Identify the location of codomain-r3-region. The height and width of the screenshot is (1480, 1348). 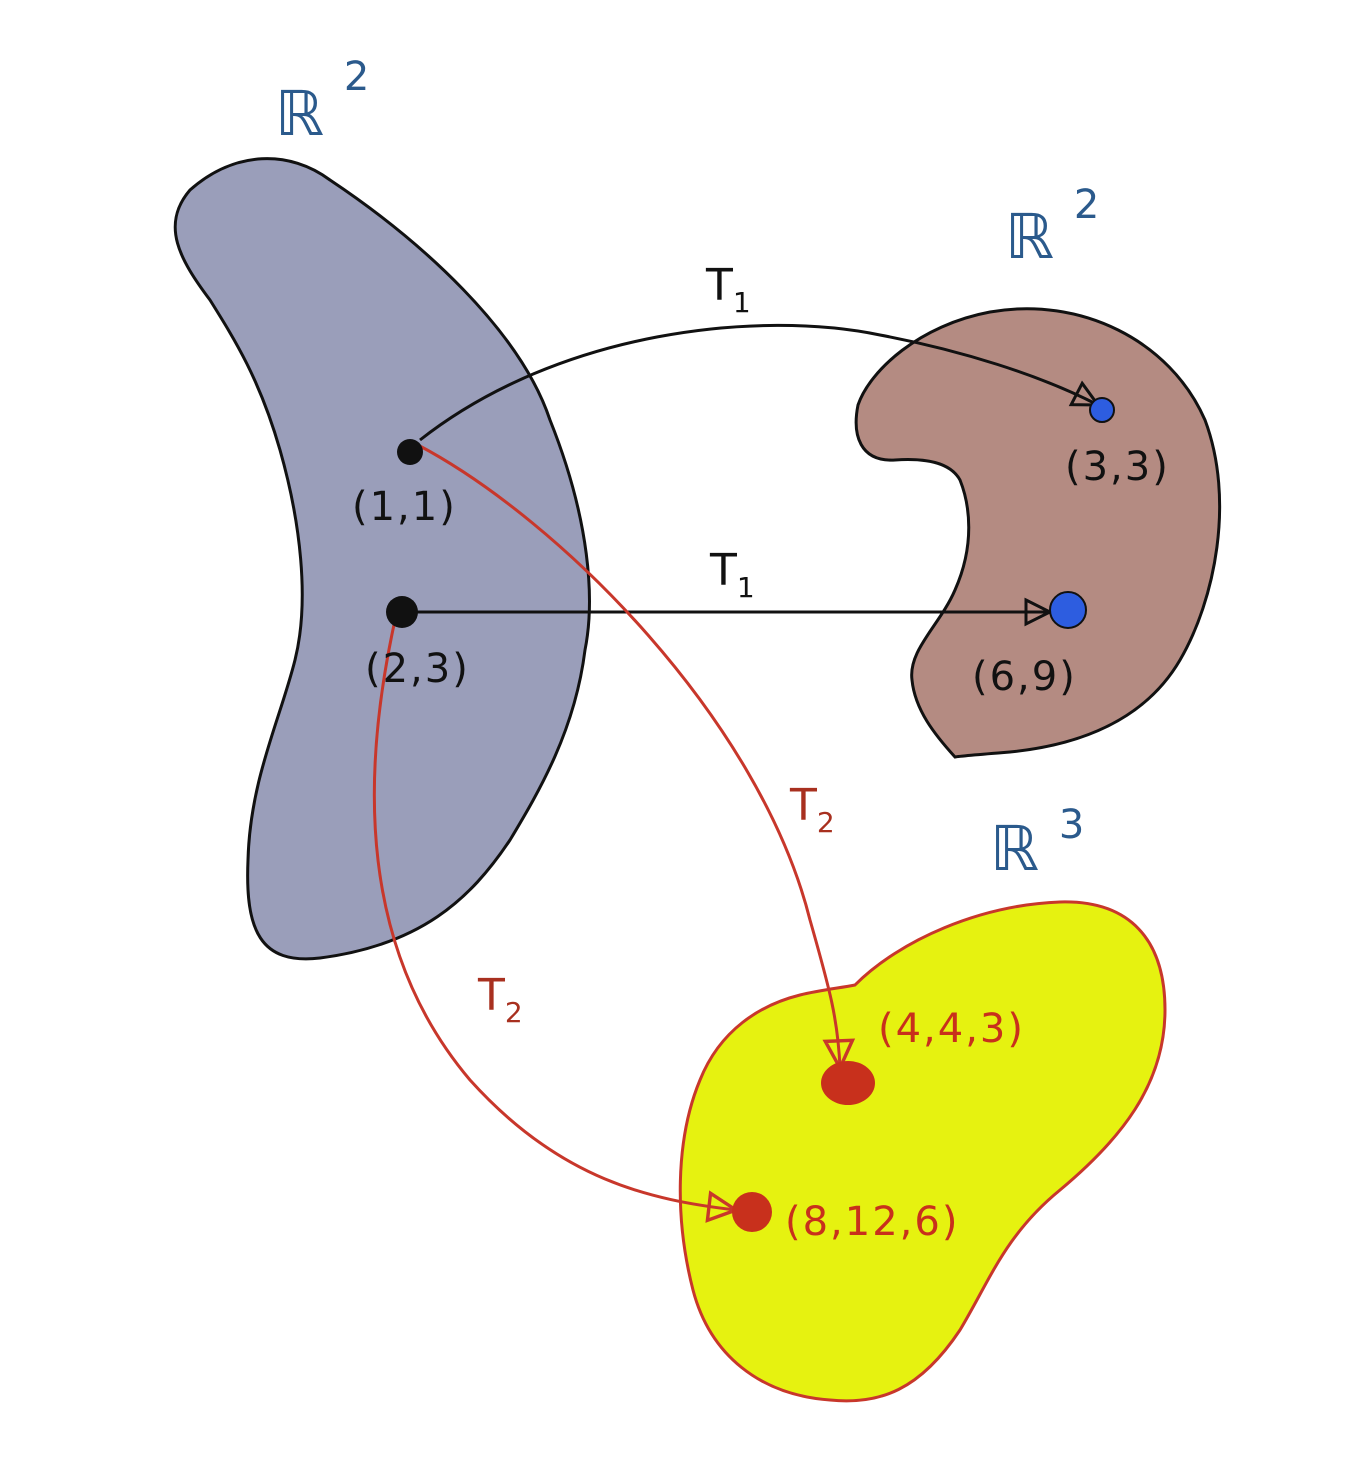
(922, 1151).